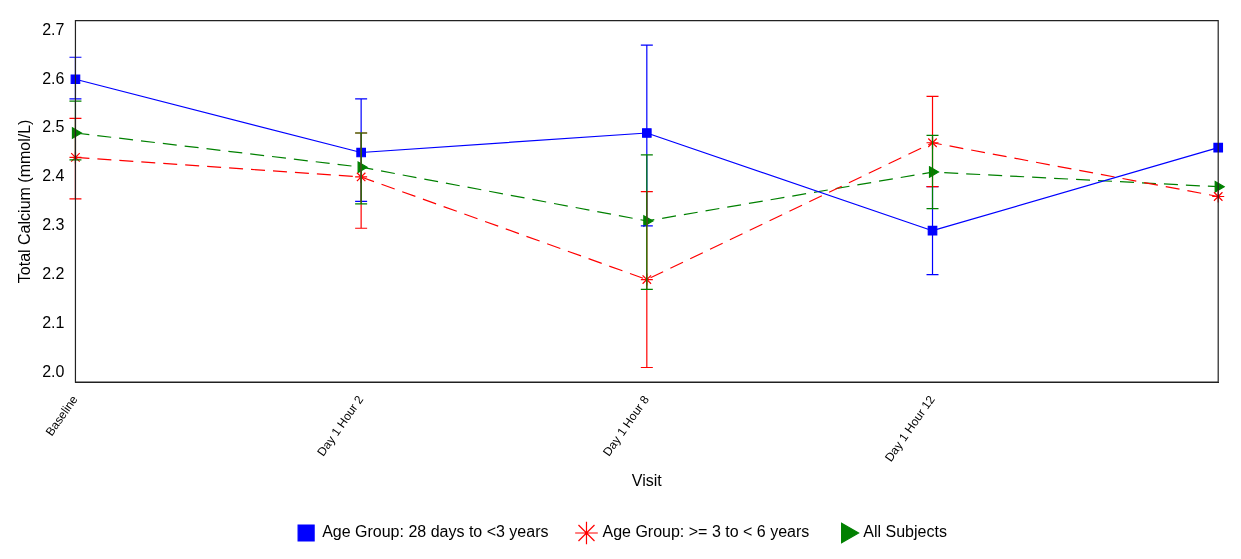 The image size is (1241, 559). I want to click on y-tick-label: 2.0, so click(53, 371).